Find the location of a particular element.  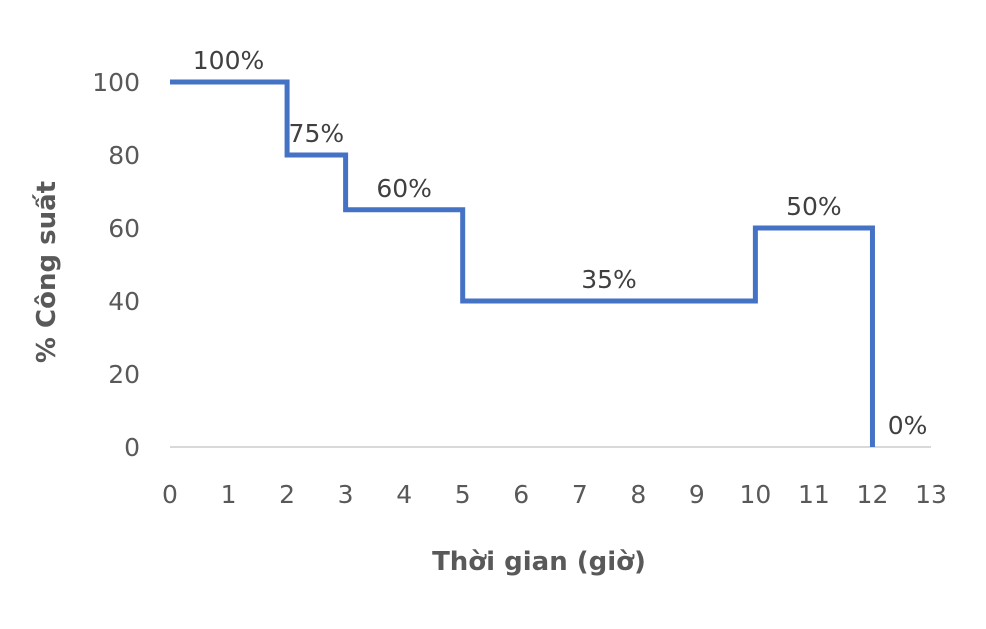

x-tick-label: 9 is located at coordinates (697, 494).